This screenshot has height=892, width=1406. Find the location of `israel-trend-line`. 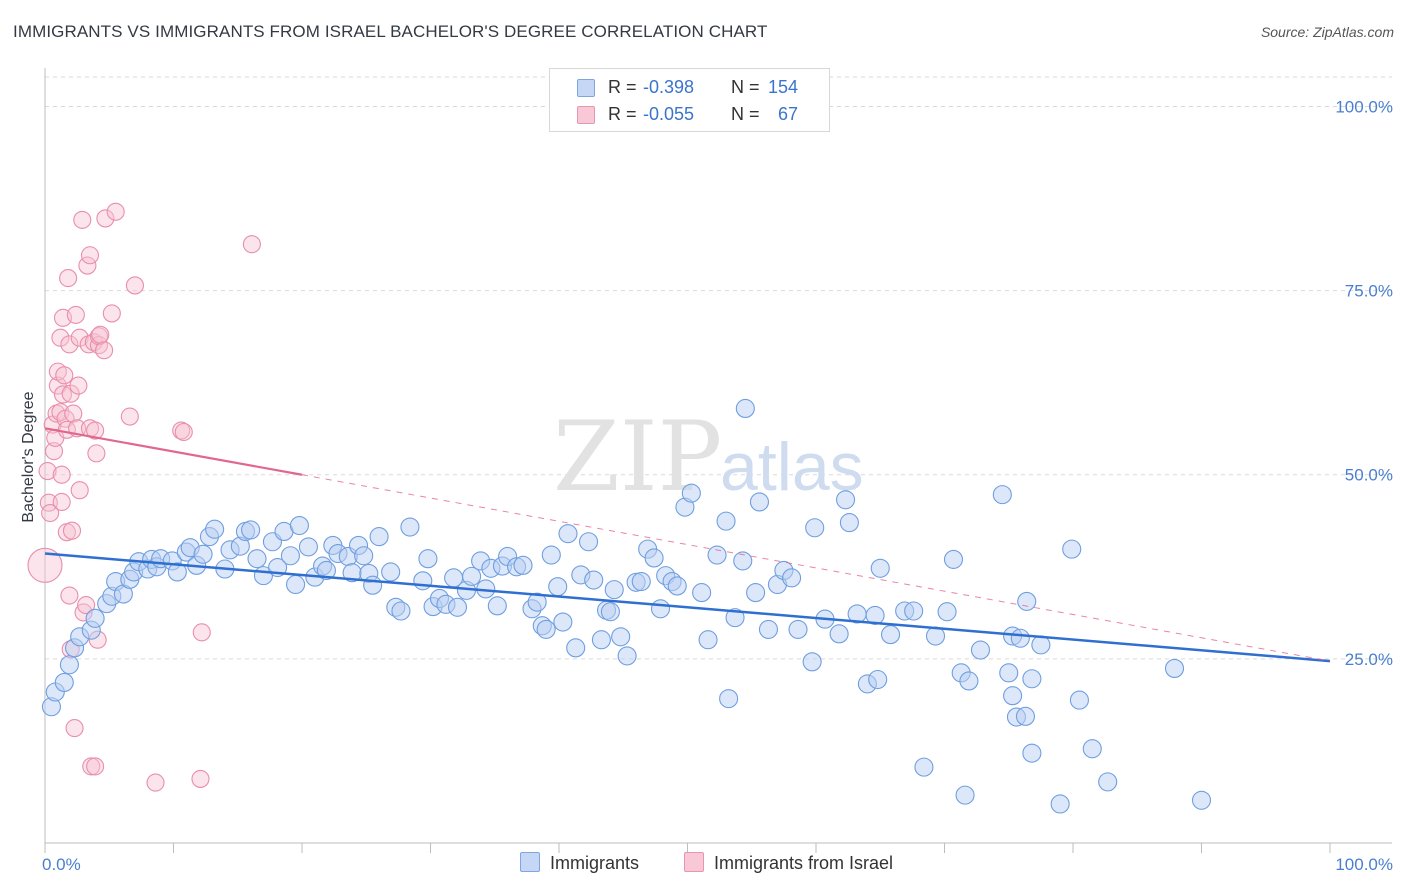

israel-trend-line is located at coordinates (173, 451).